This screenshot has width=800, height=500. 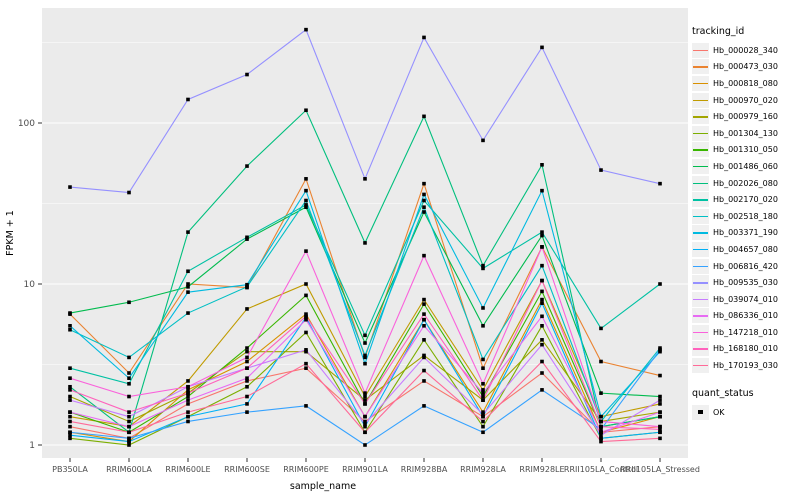 I want to click on x-tick-label: RRIM928BA, so click(x=424, y=469).